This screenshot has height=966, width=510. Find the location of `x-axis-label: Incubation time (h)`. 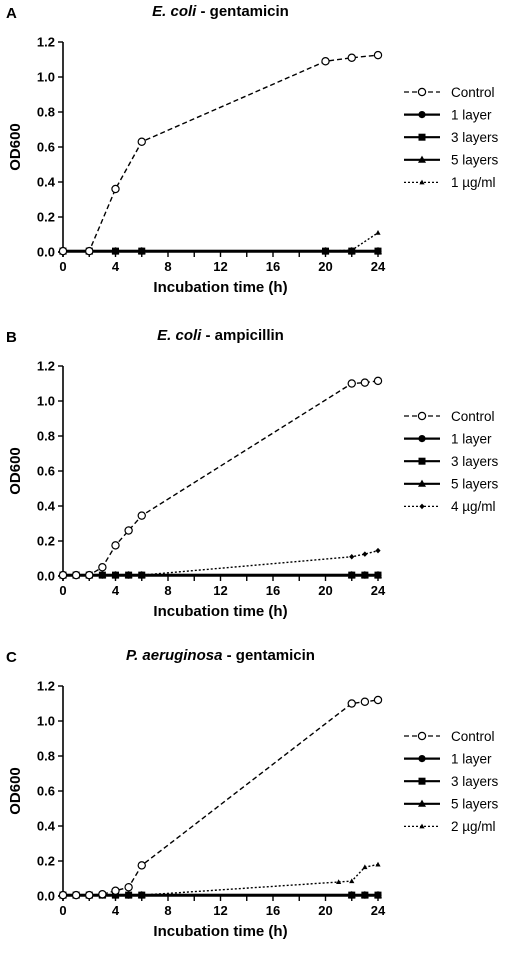

x-axis-label: Incubation time (h) is located at coordinates (220, 611).